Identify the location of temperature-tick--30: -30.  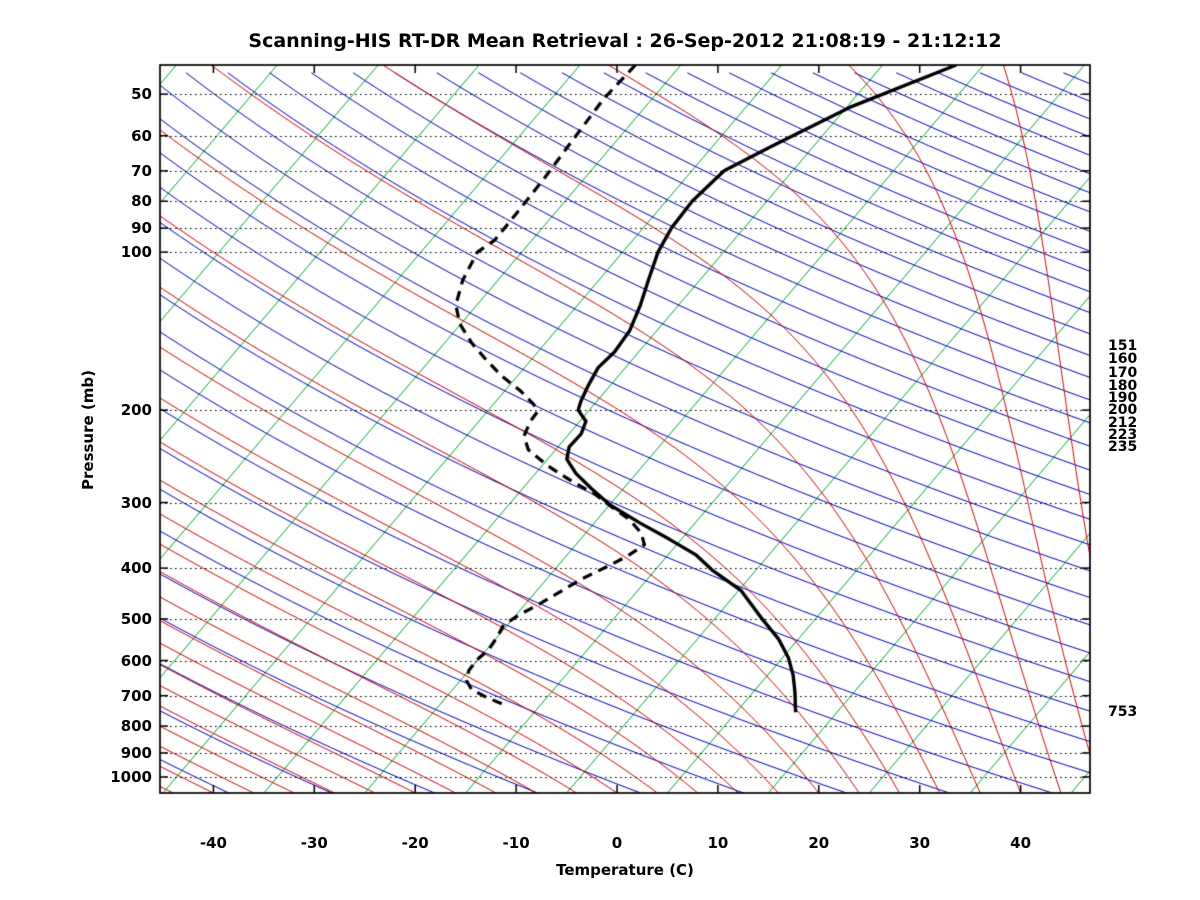
(314, 843).